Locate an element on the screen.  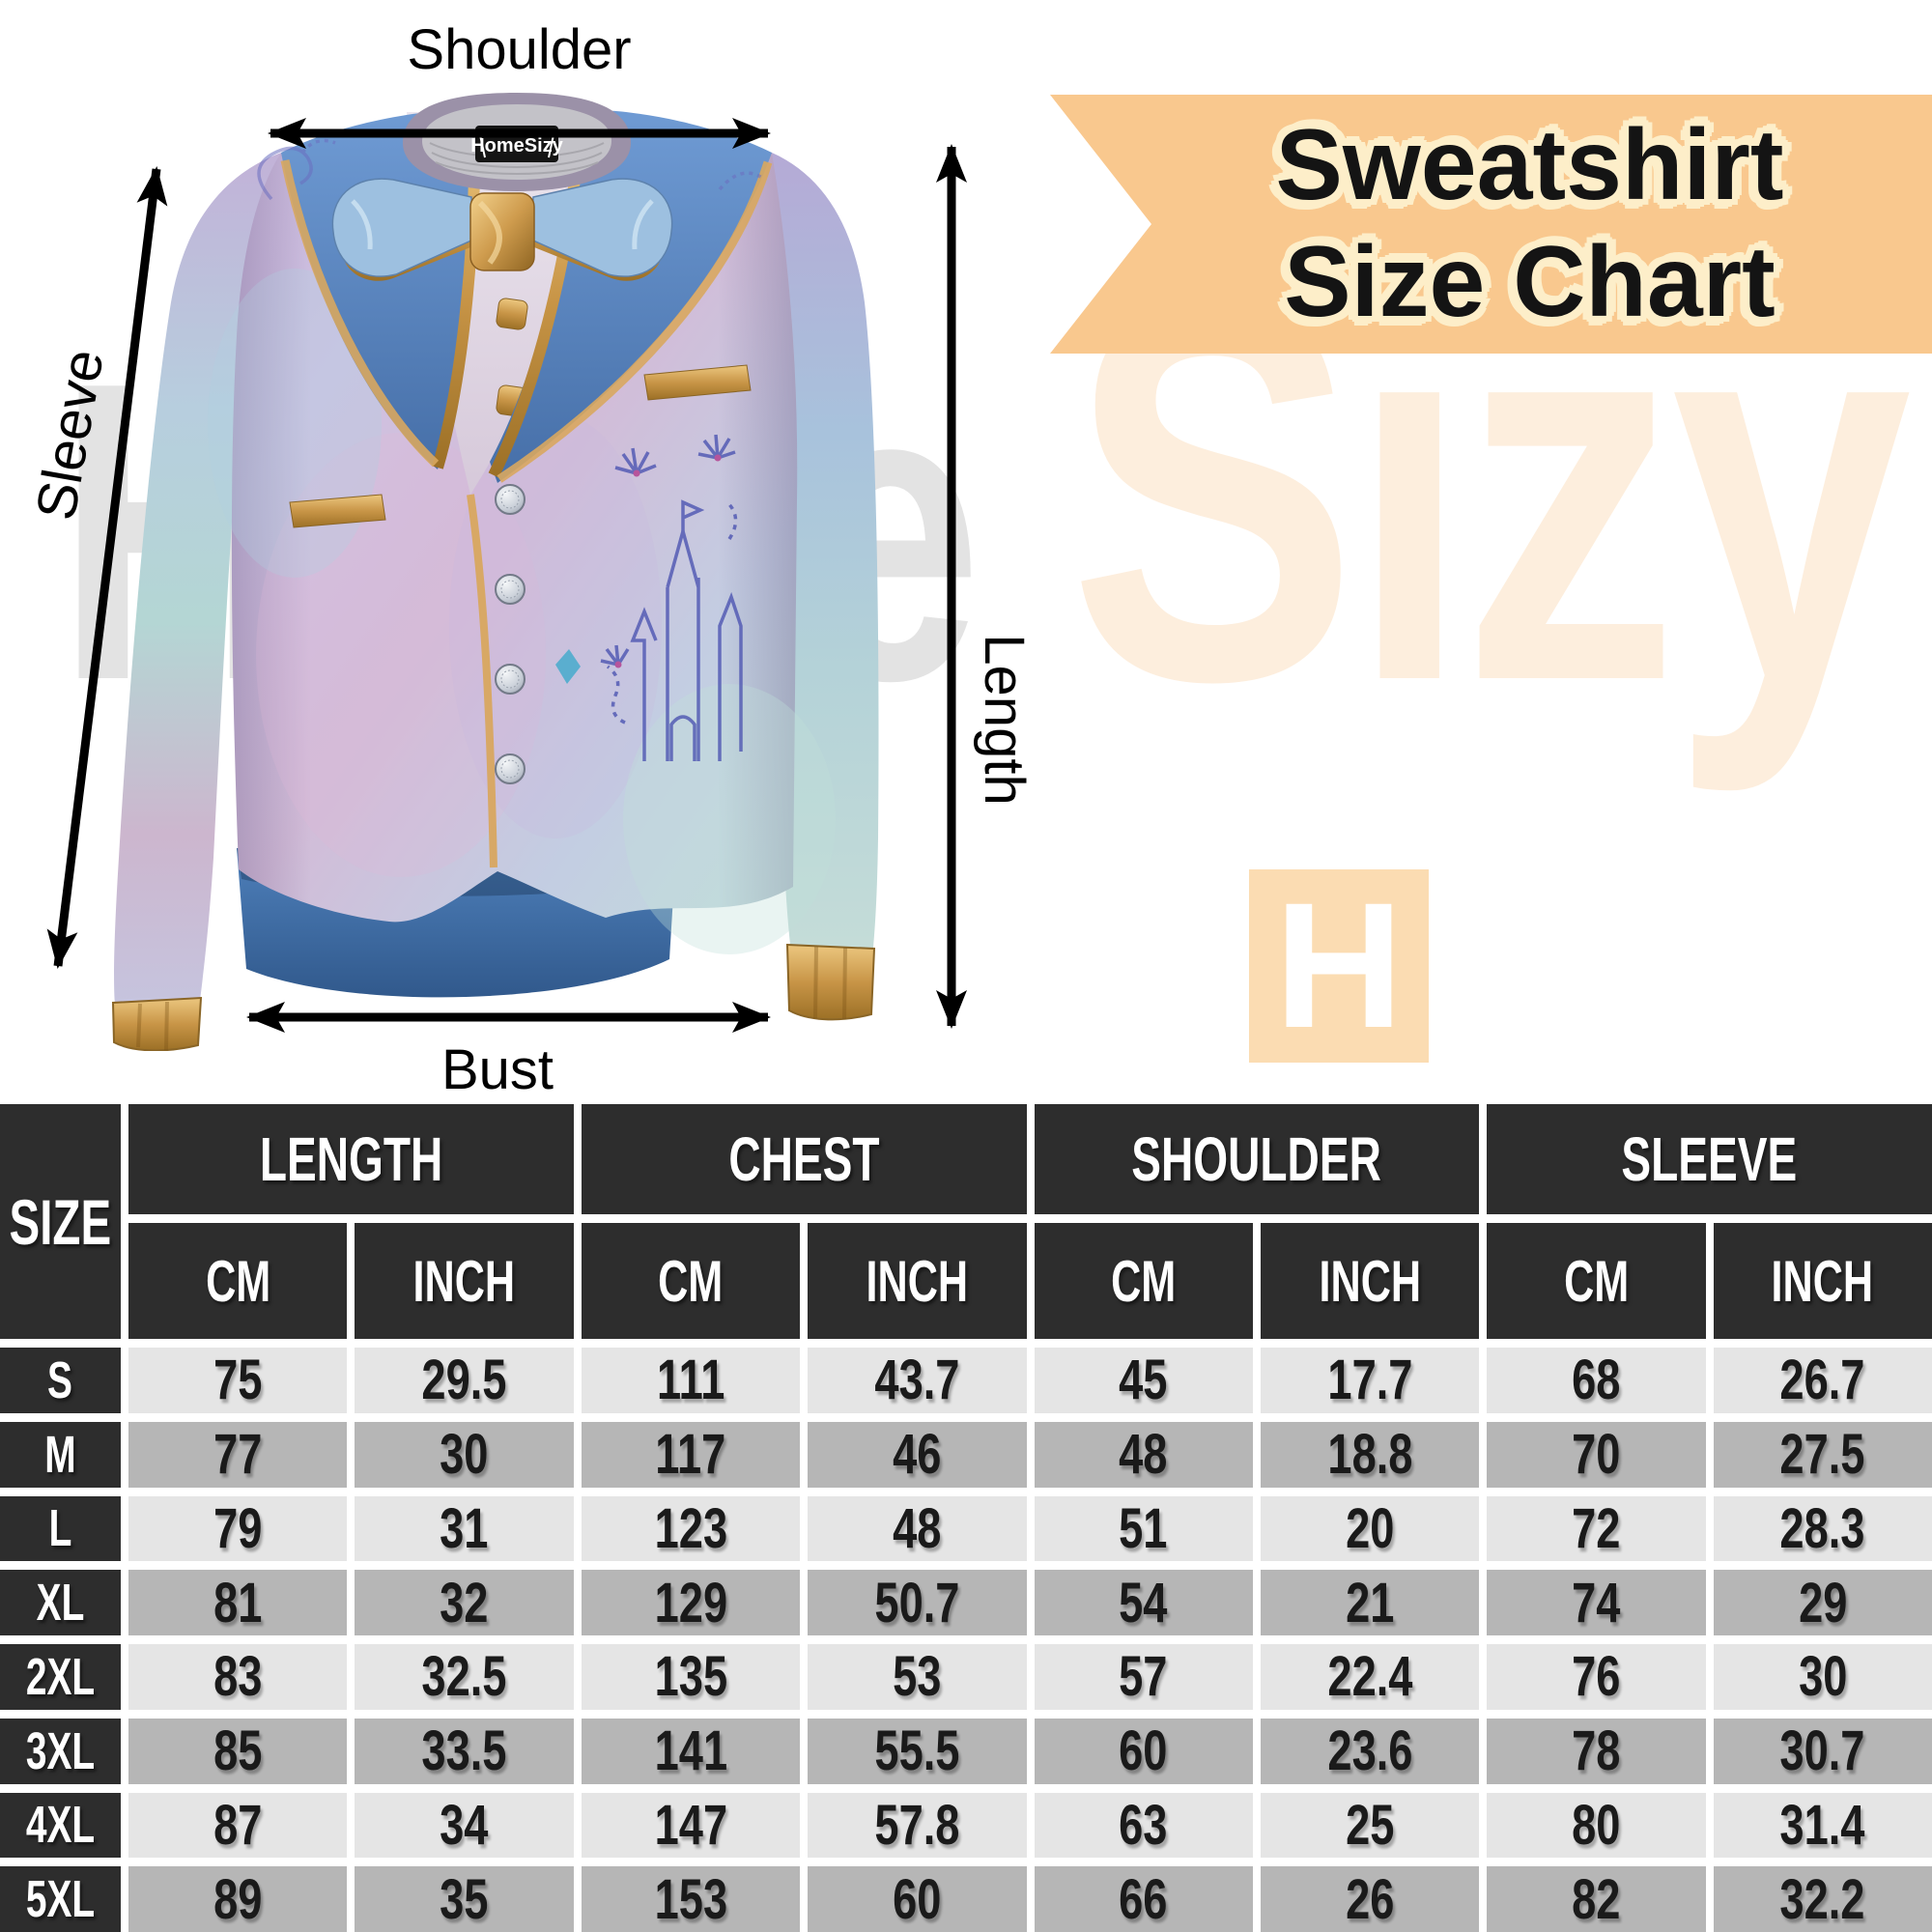
table-cell: 68 is located at coordinates (1596, 1380).